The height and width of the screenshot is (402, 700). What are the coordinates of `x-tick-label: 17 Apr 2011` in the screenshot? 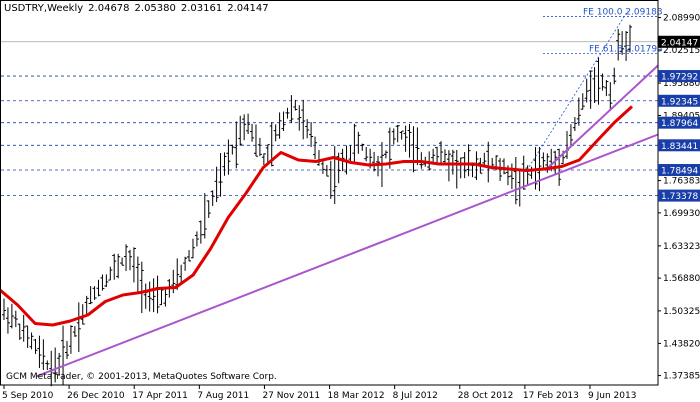 It's located at (160, 396).